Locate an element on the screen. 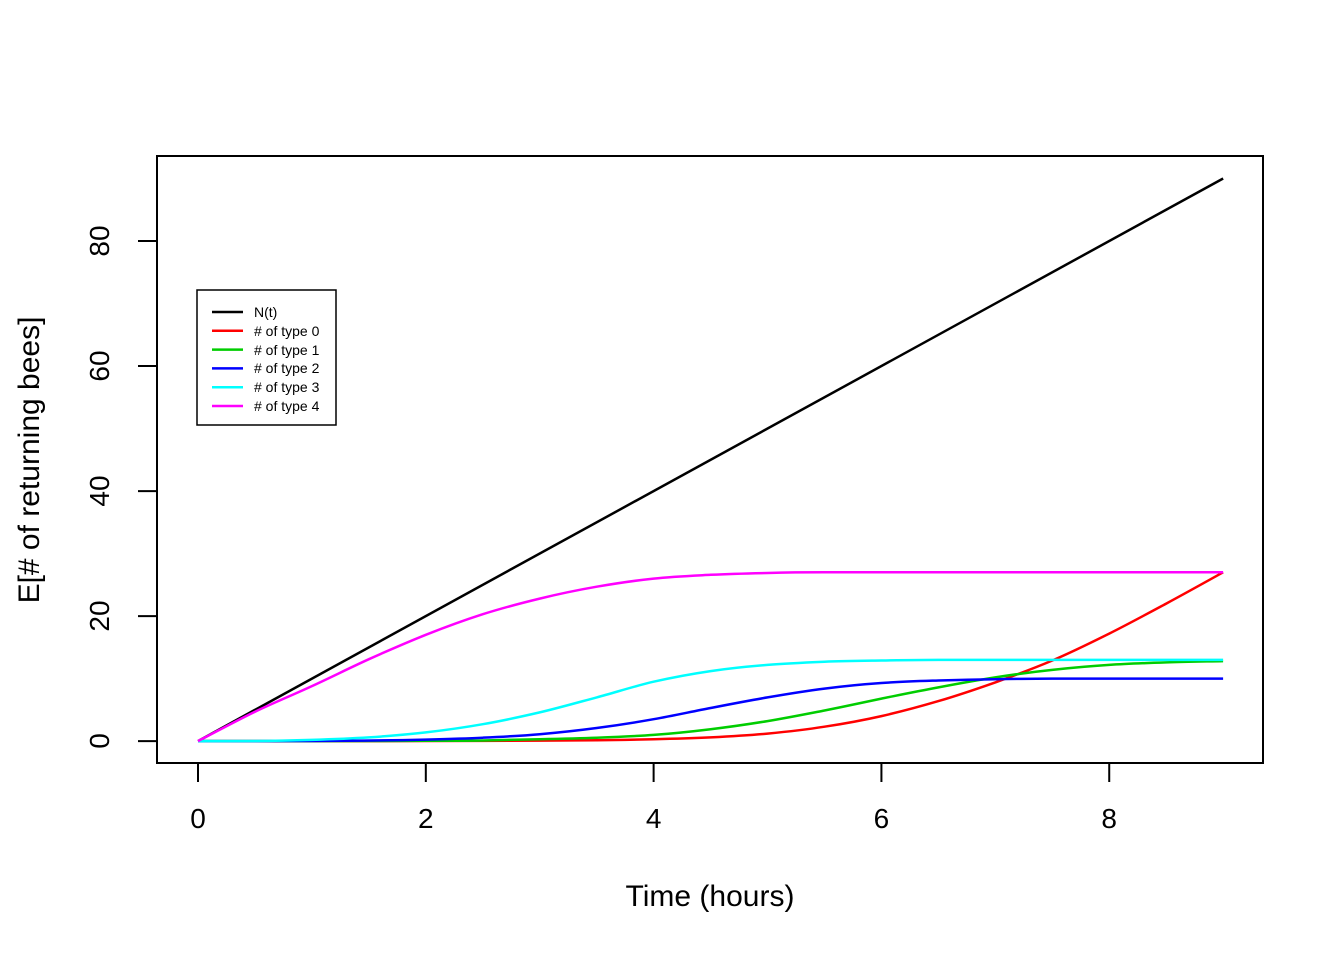 The height and width of the screenshot is (960, 1344). legend-item-label: # of type 4 is located at coordinates (287, 406).